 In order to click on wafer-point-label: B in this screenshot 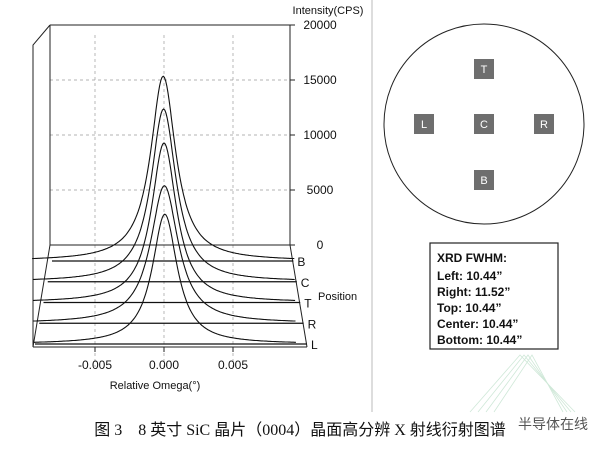, I will do `click(483, 181)`.